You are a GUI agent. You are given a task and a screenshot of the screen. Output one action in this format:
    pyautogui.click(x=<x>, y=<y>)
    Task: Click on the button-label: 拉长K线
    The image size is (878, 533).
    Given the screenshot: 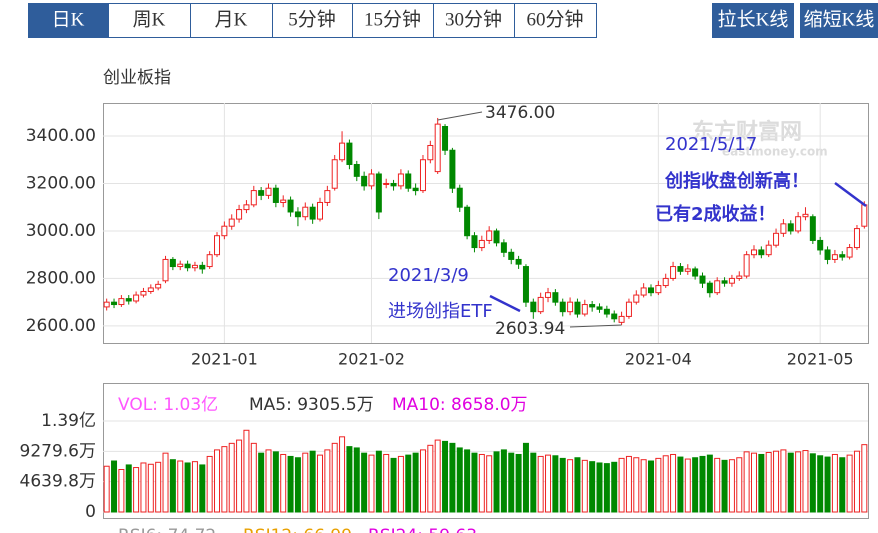 What is the action you would take?
    pyautogui.click(x=753, y=19)
    